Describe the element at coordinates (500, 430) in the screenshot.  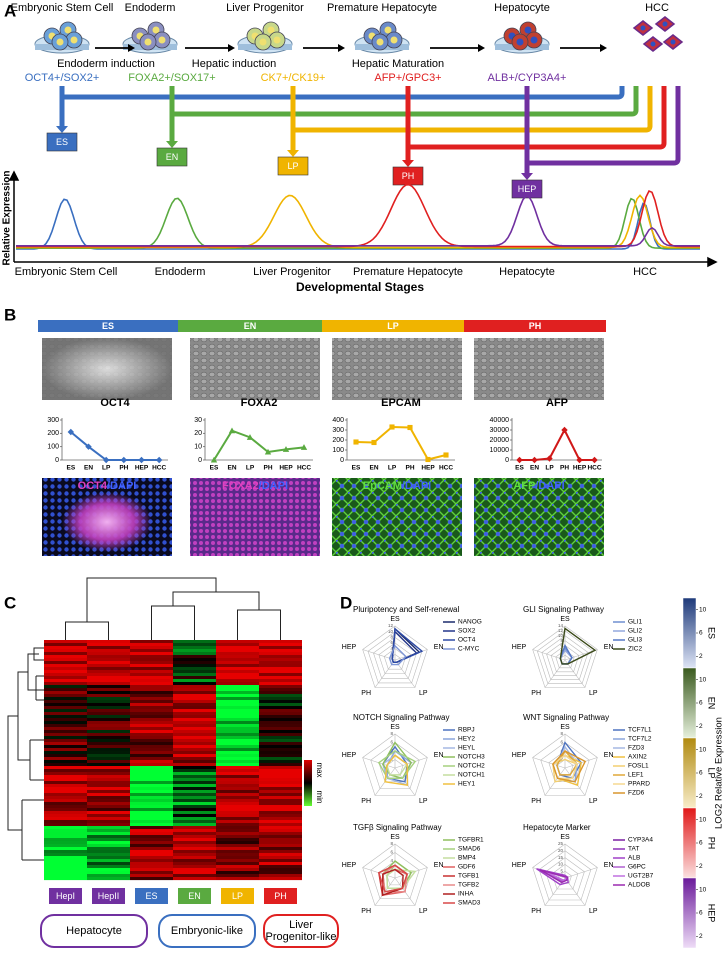
I see `y-tick-label: 30000` at that location.